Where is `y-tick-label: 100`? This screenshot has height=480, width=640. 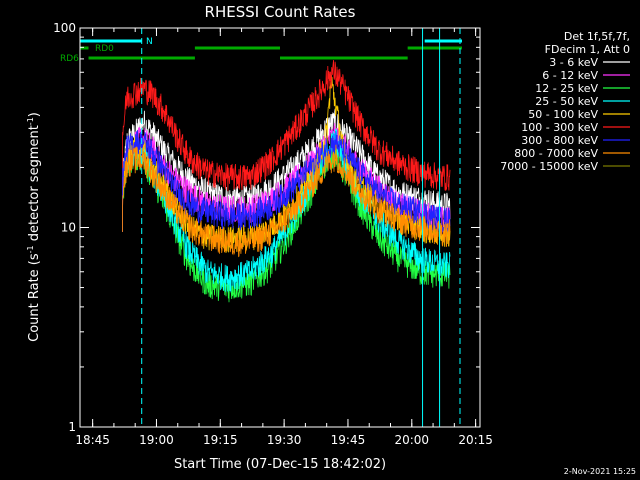 y-tick-label: 100 is located at coordinates (64, 28).